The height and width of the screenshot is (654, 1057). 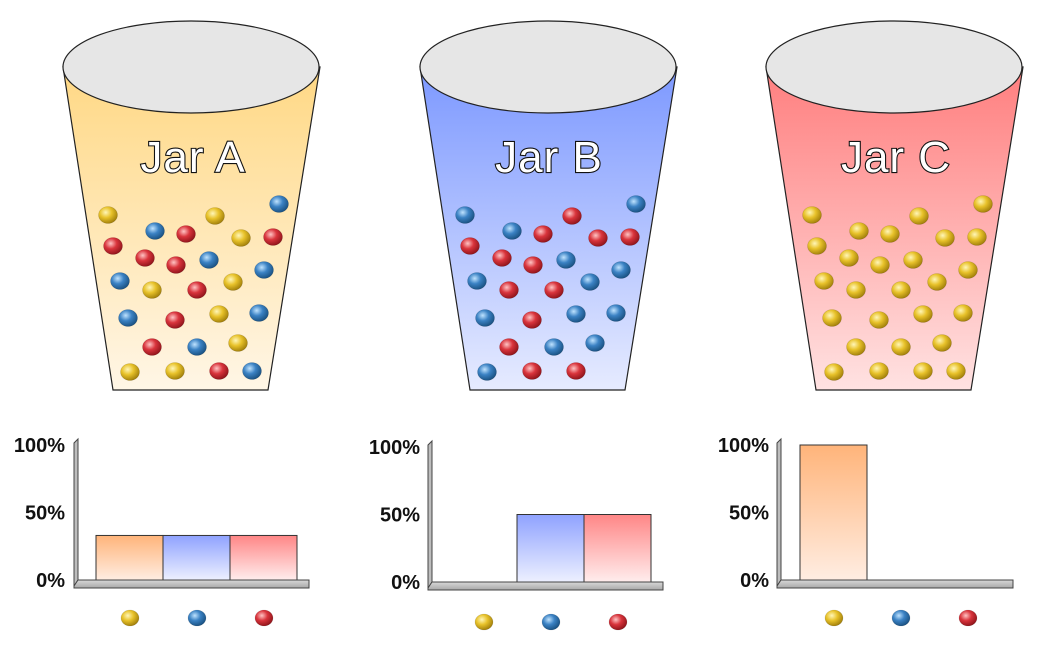 I want to click on bar-red, so click(x=263, y=557).